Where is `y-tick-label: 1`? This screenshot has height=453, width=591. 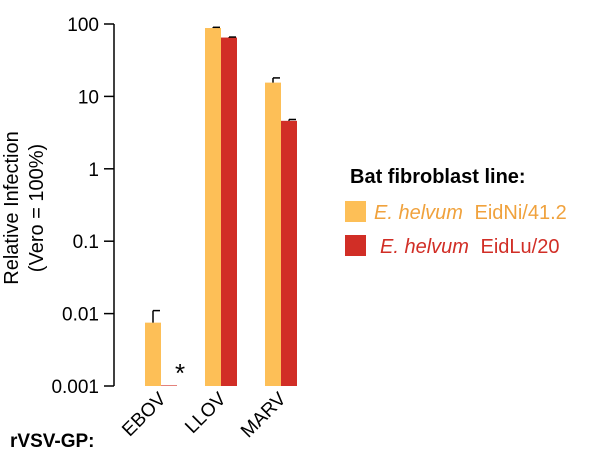
y-tick-label: 1 is located at coordinates (93, 170).